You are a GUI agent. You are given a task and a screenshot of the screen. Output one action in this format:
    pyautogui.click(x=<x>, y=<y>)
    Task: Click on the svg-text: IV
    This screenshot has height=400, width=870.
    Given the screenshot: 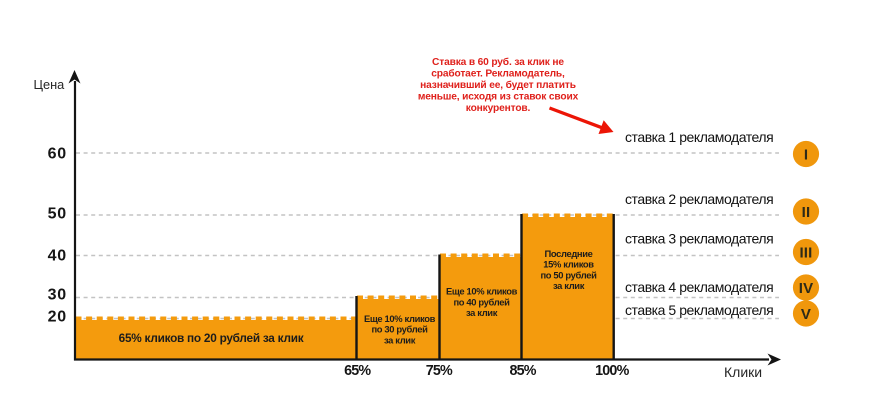 What is the action you would take?
    pyautogui.click(x=806, y=288)
    